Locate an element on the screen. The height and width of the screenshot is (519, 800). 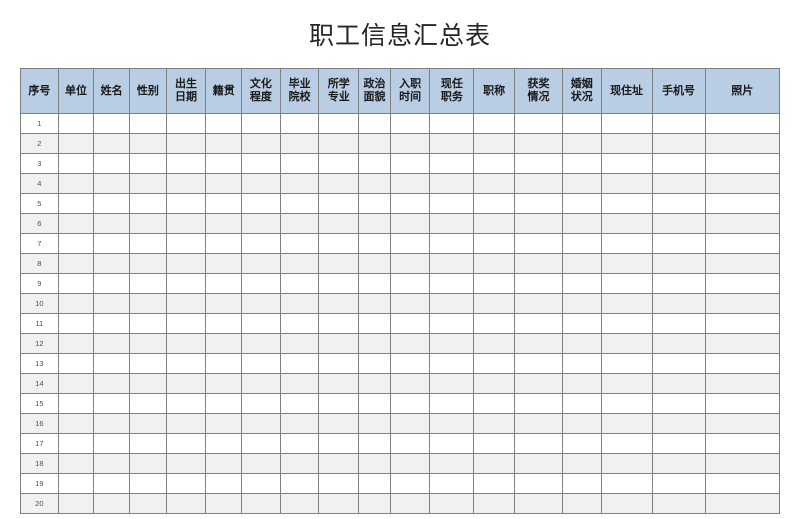
row-number-cell: 5 is located at coordinates (39, 203).